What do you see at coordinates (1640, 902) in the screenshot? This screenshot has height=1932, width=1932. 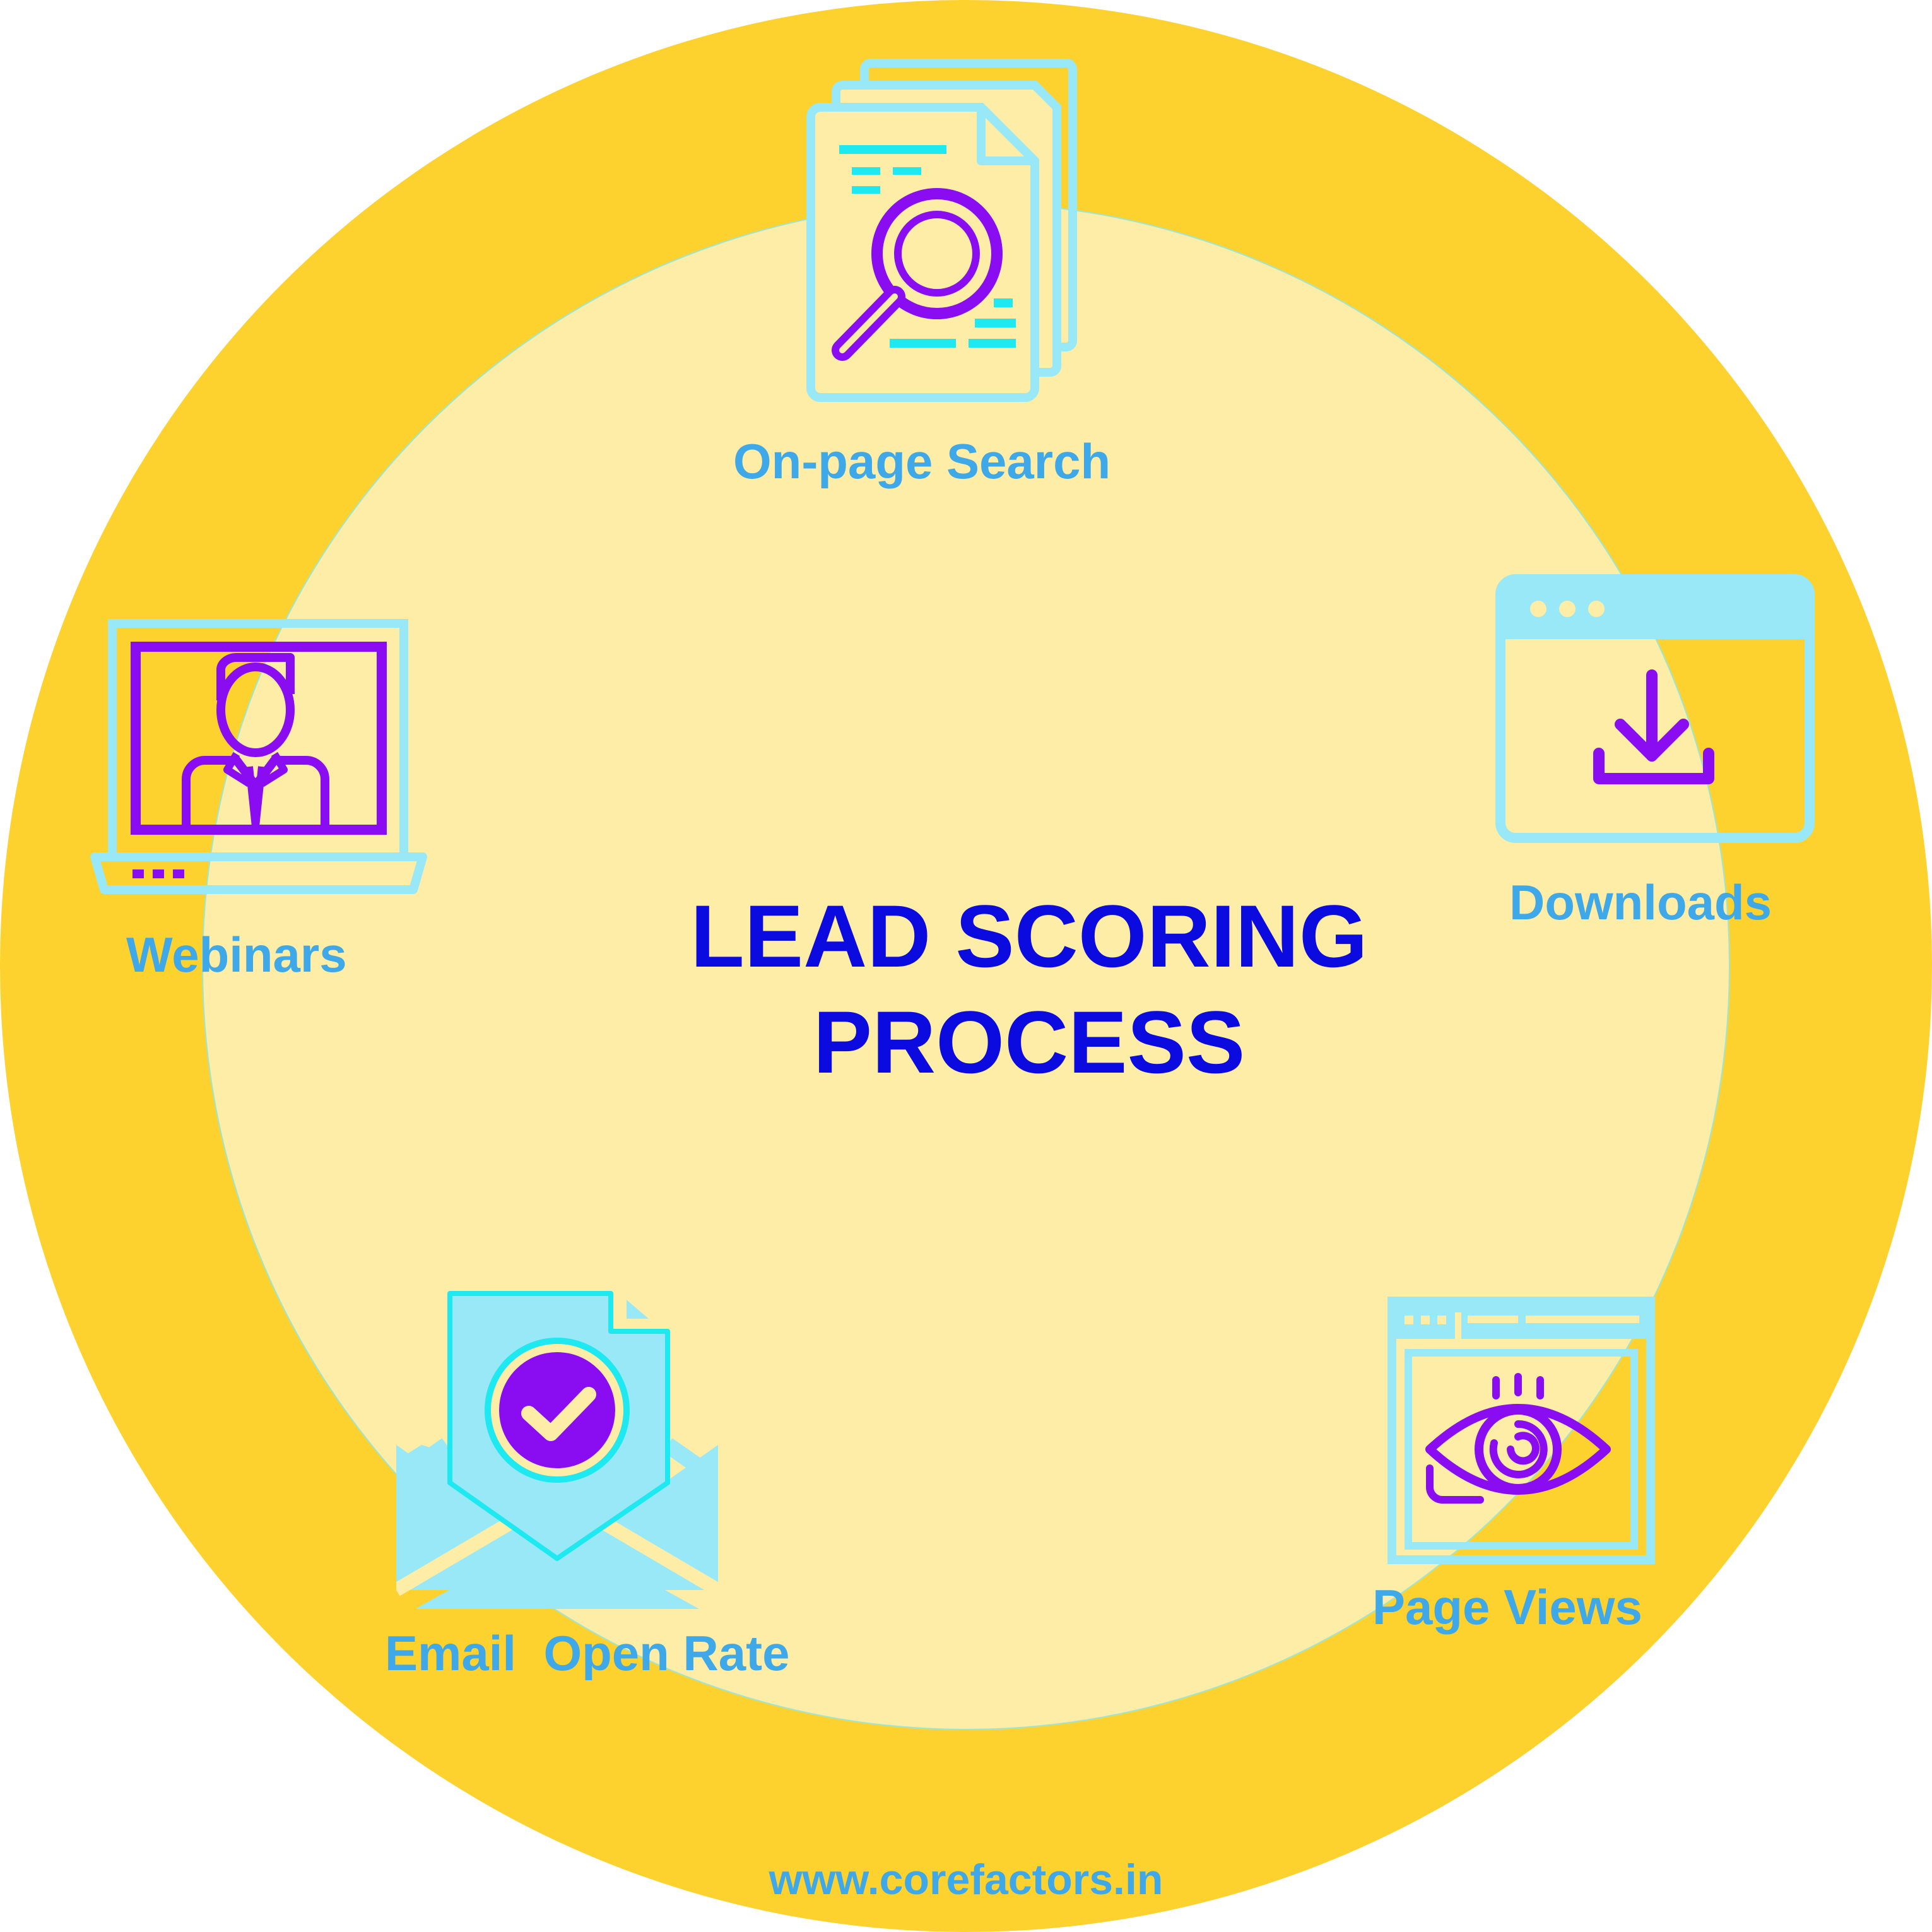 I see `downloads-label: Downloads` at bounding box center [1640, 902].